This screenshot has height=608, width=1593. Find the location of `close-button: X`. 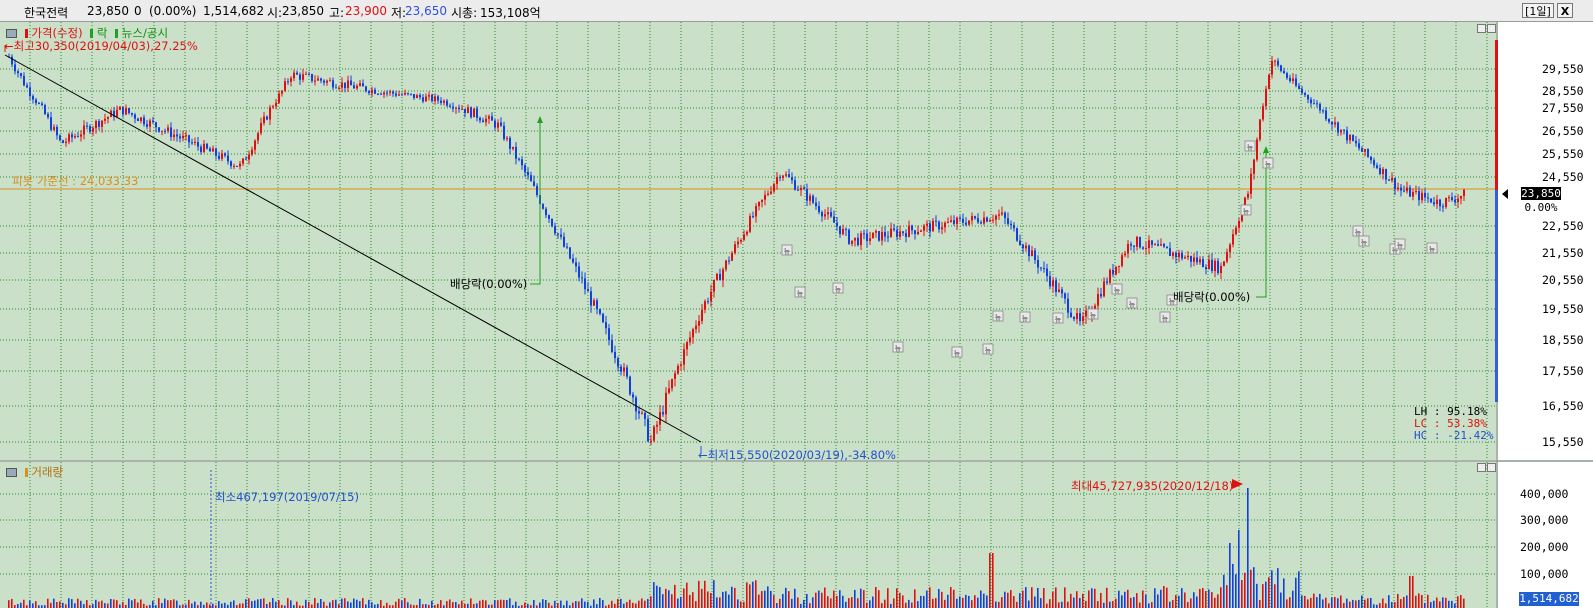

close-button: X is located at coordinates (1565, 10).